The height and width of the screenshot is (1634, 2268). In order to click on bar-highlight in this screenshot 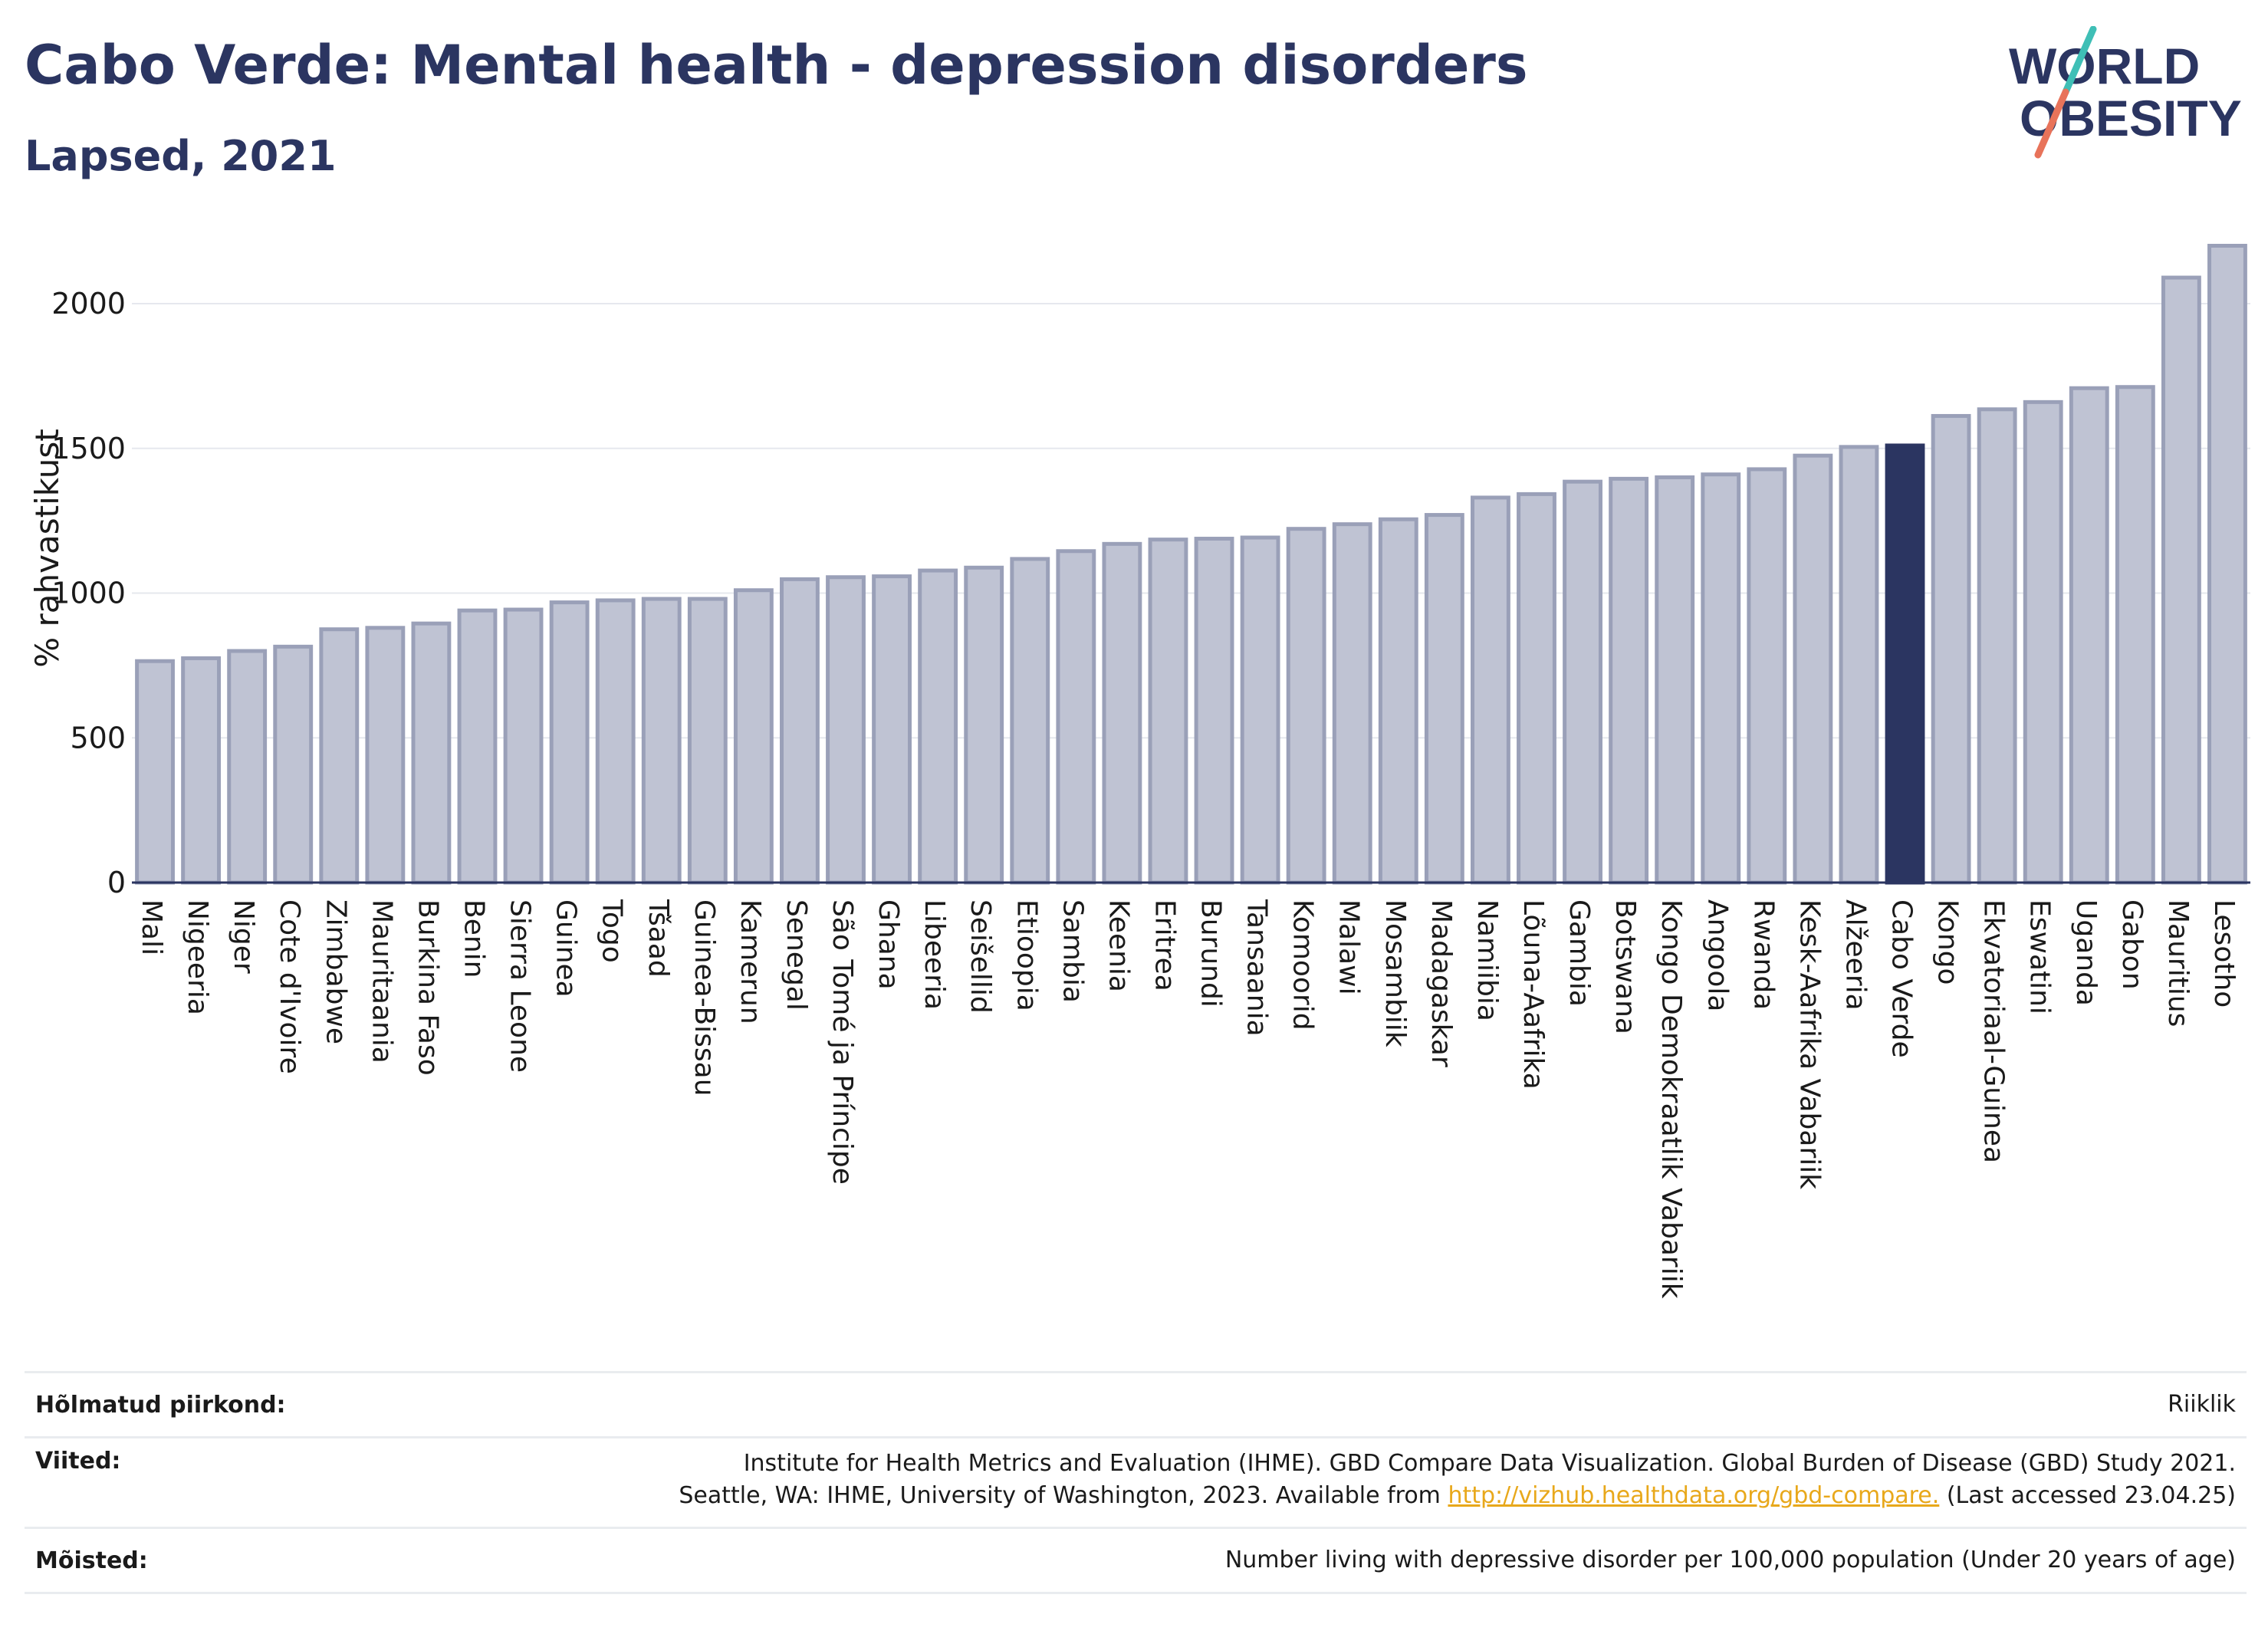, I will do `click(1905, 664)`.